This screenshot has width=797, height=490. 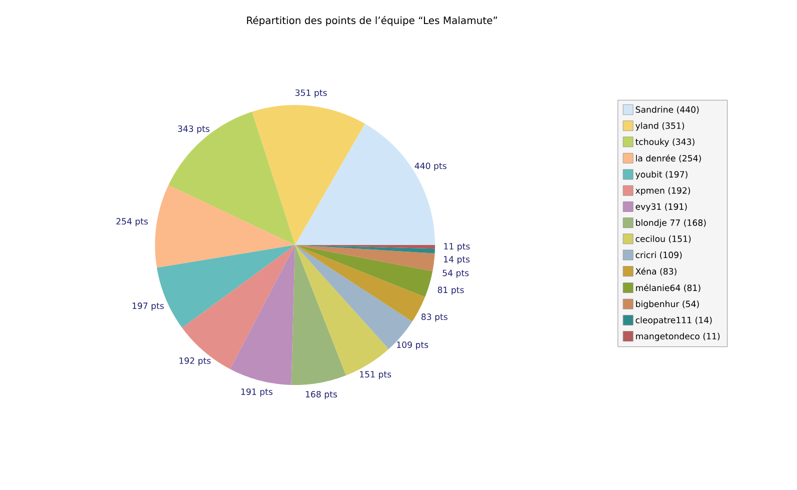 I want to click on data-label: 168 pts, so click(x=321, y=395).